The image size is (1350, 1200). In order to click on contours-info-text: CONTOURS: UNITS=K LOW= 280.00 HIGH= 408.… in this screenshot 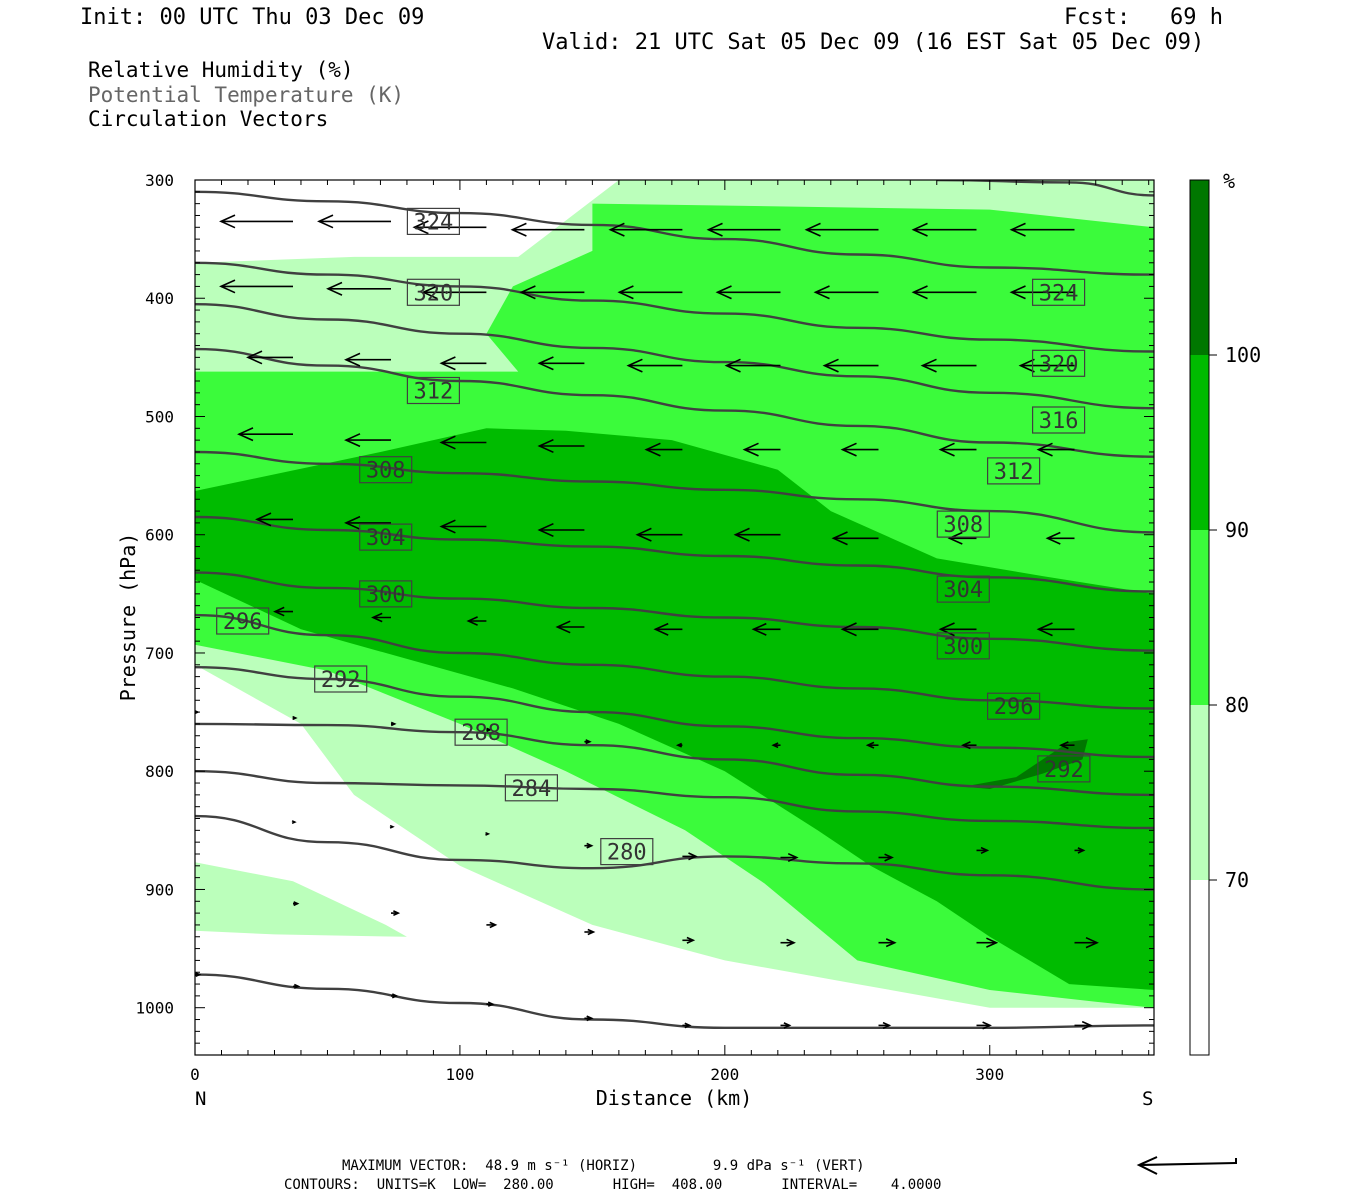, I will do `click(613, 1185)`.